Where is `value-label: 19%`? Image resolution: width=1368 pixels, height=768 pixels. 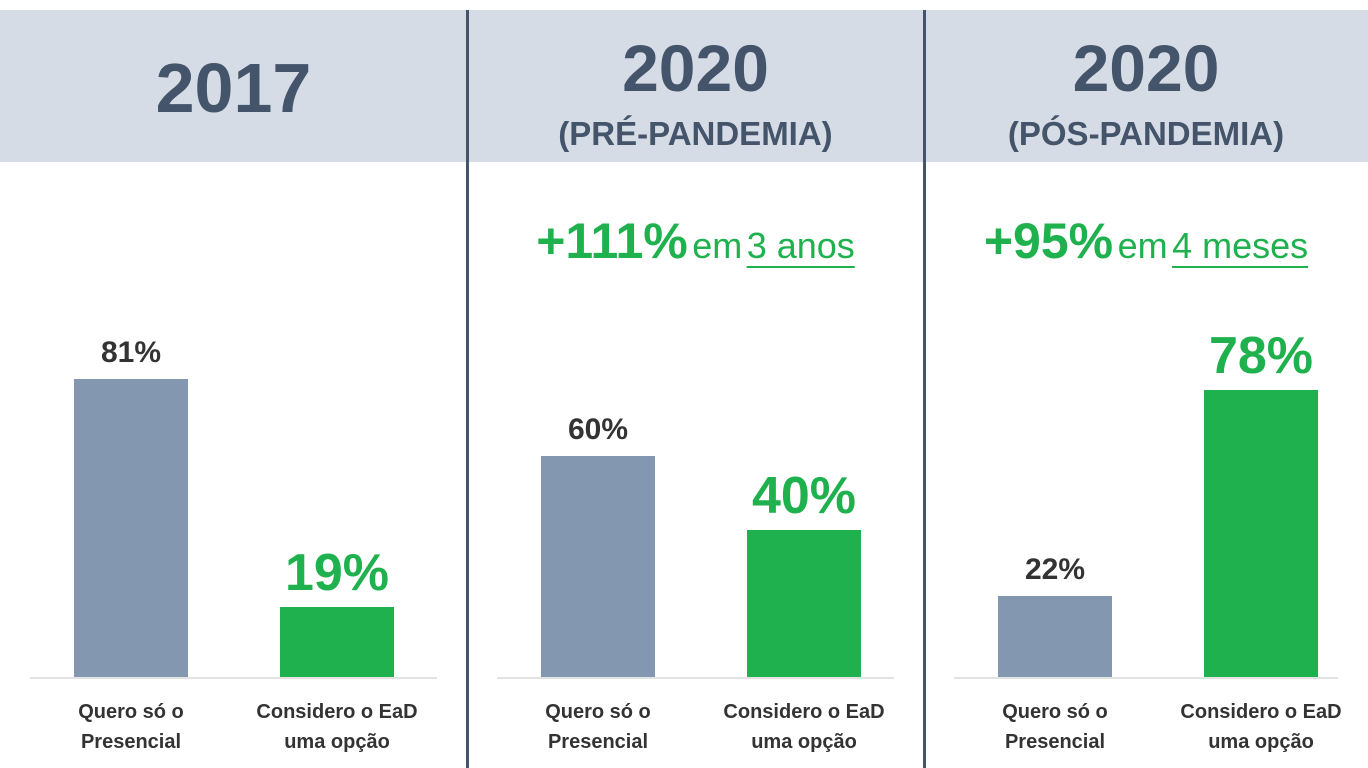 value-label: 19% is located at coordinates (337, 573).